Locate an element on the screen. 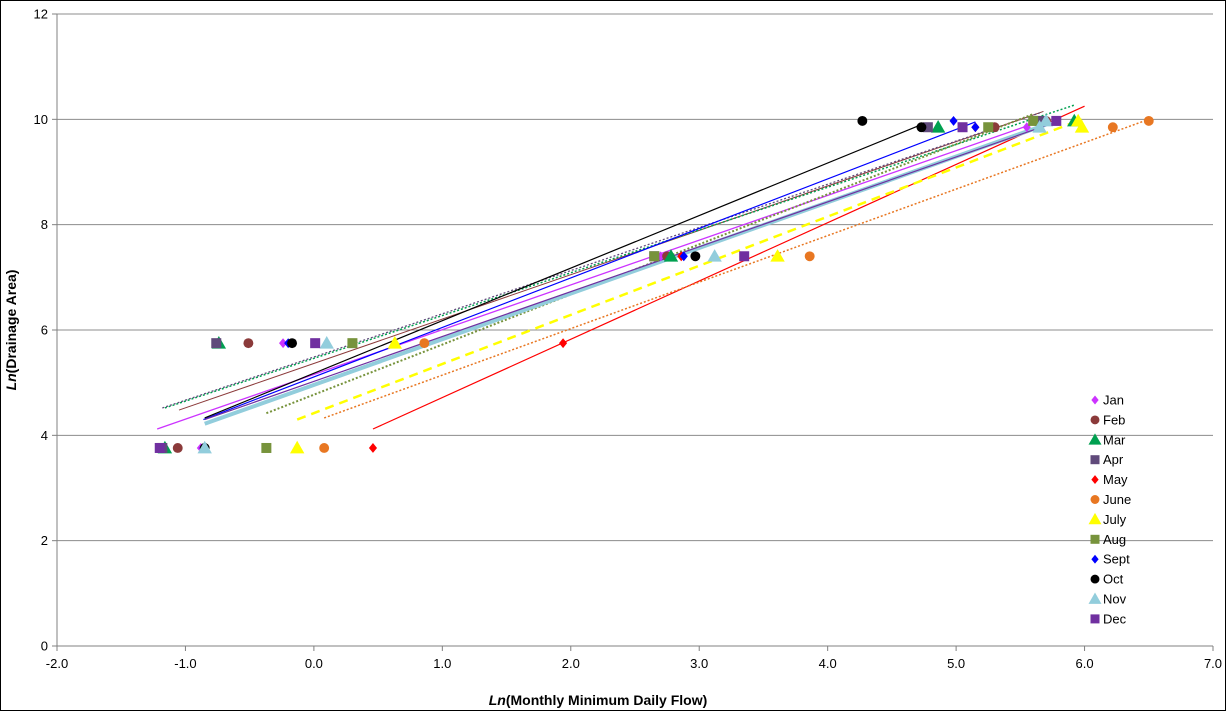 This screenshot has height=713, width=1228. legend-marker-sept is located at coordinates (1095, 559).